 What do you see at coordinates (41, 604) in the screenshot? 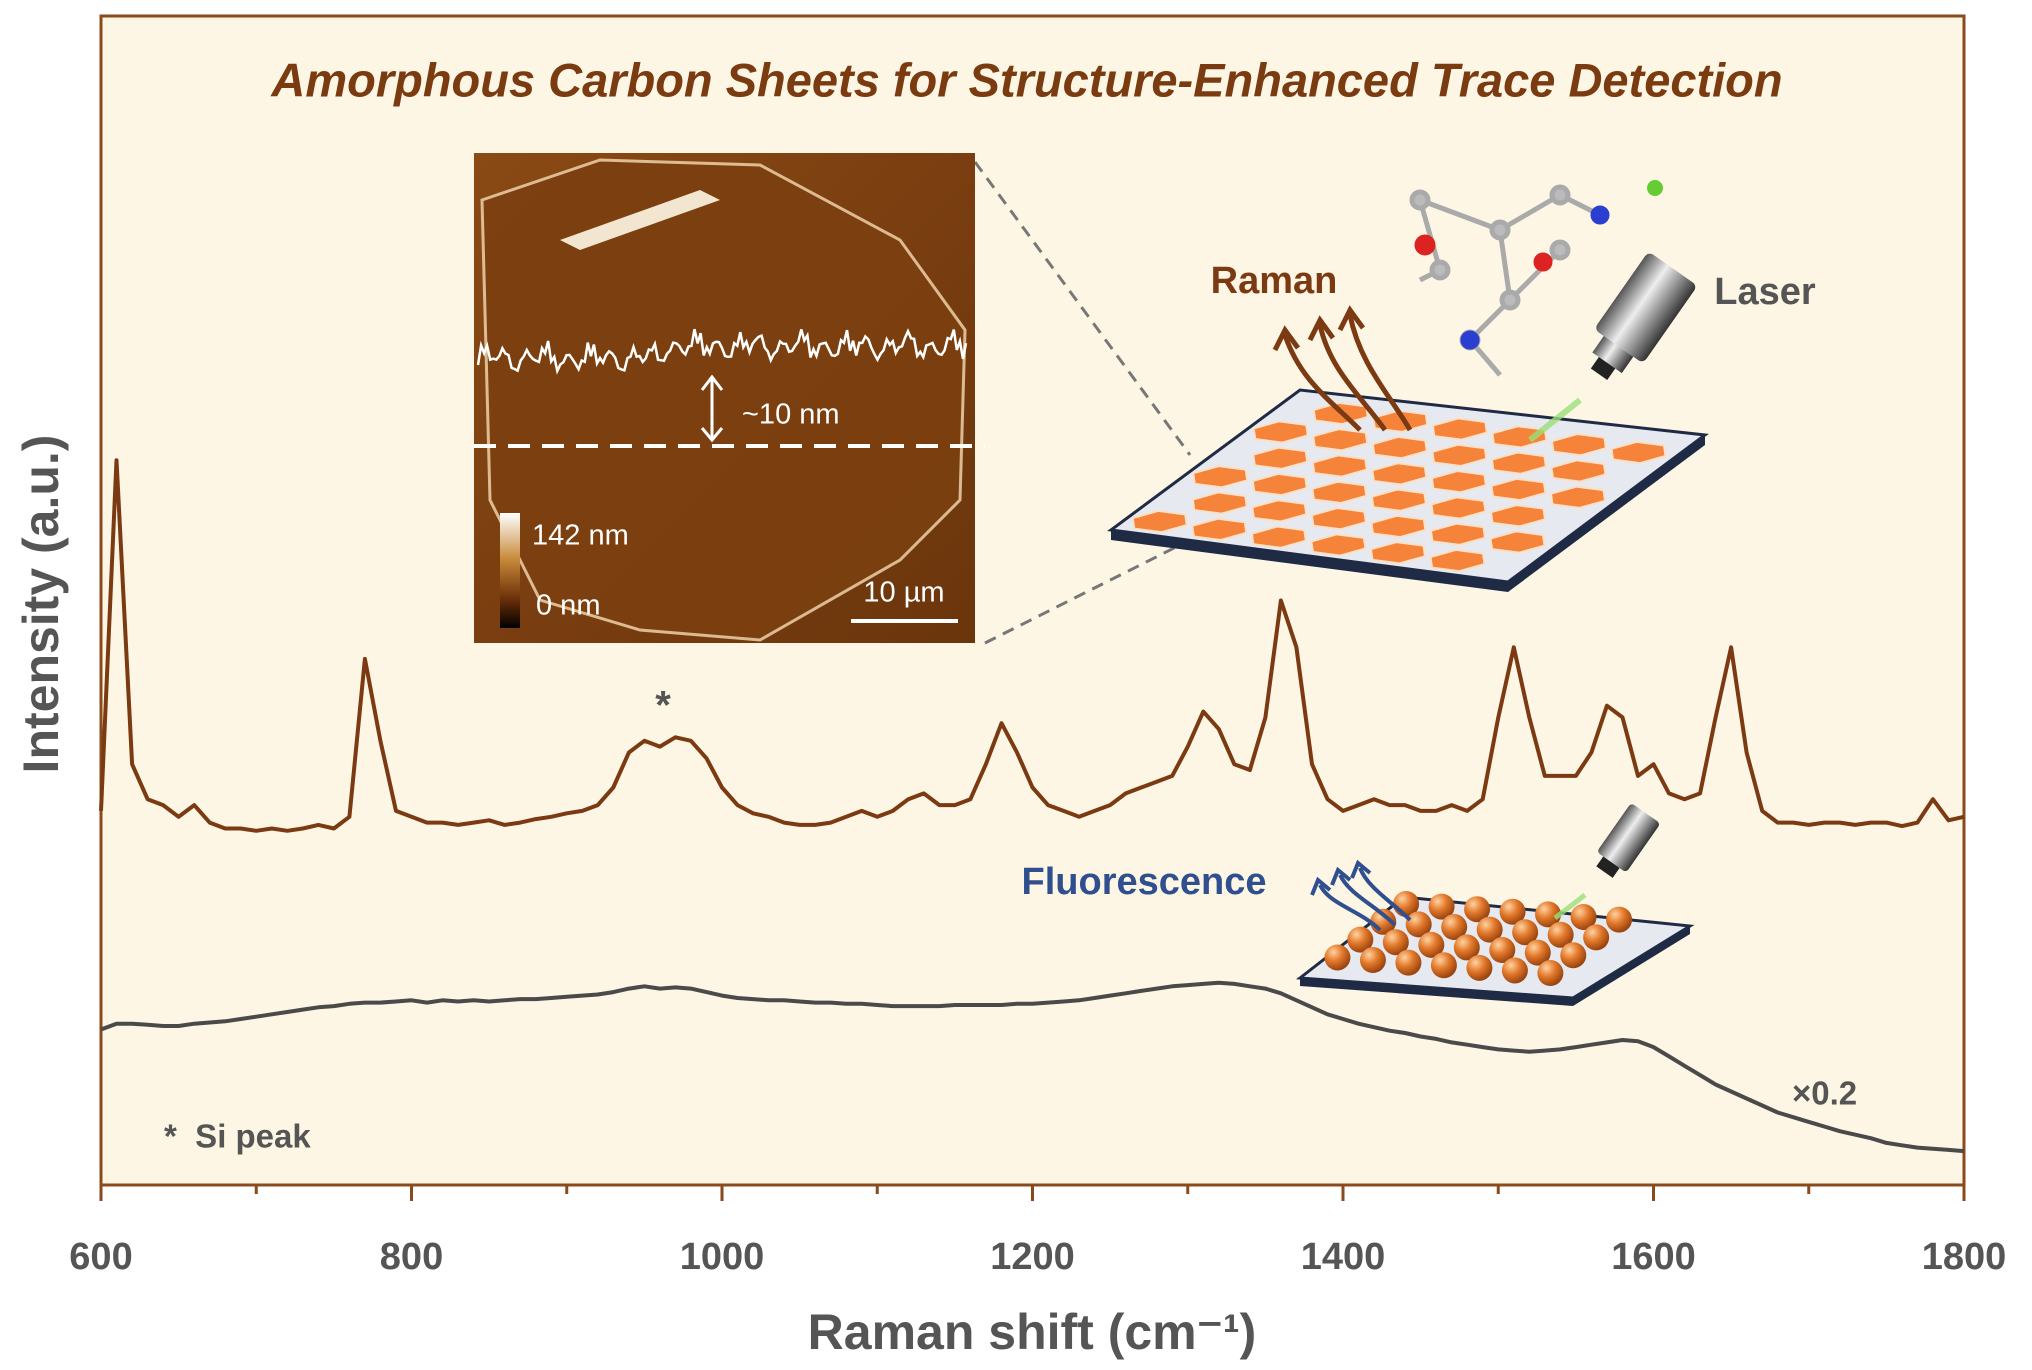
I see `y-axis-label: Intensity (a.u.)` at bounding box center [41, 604].